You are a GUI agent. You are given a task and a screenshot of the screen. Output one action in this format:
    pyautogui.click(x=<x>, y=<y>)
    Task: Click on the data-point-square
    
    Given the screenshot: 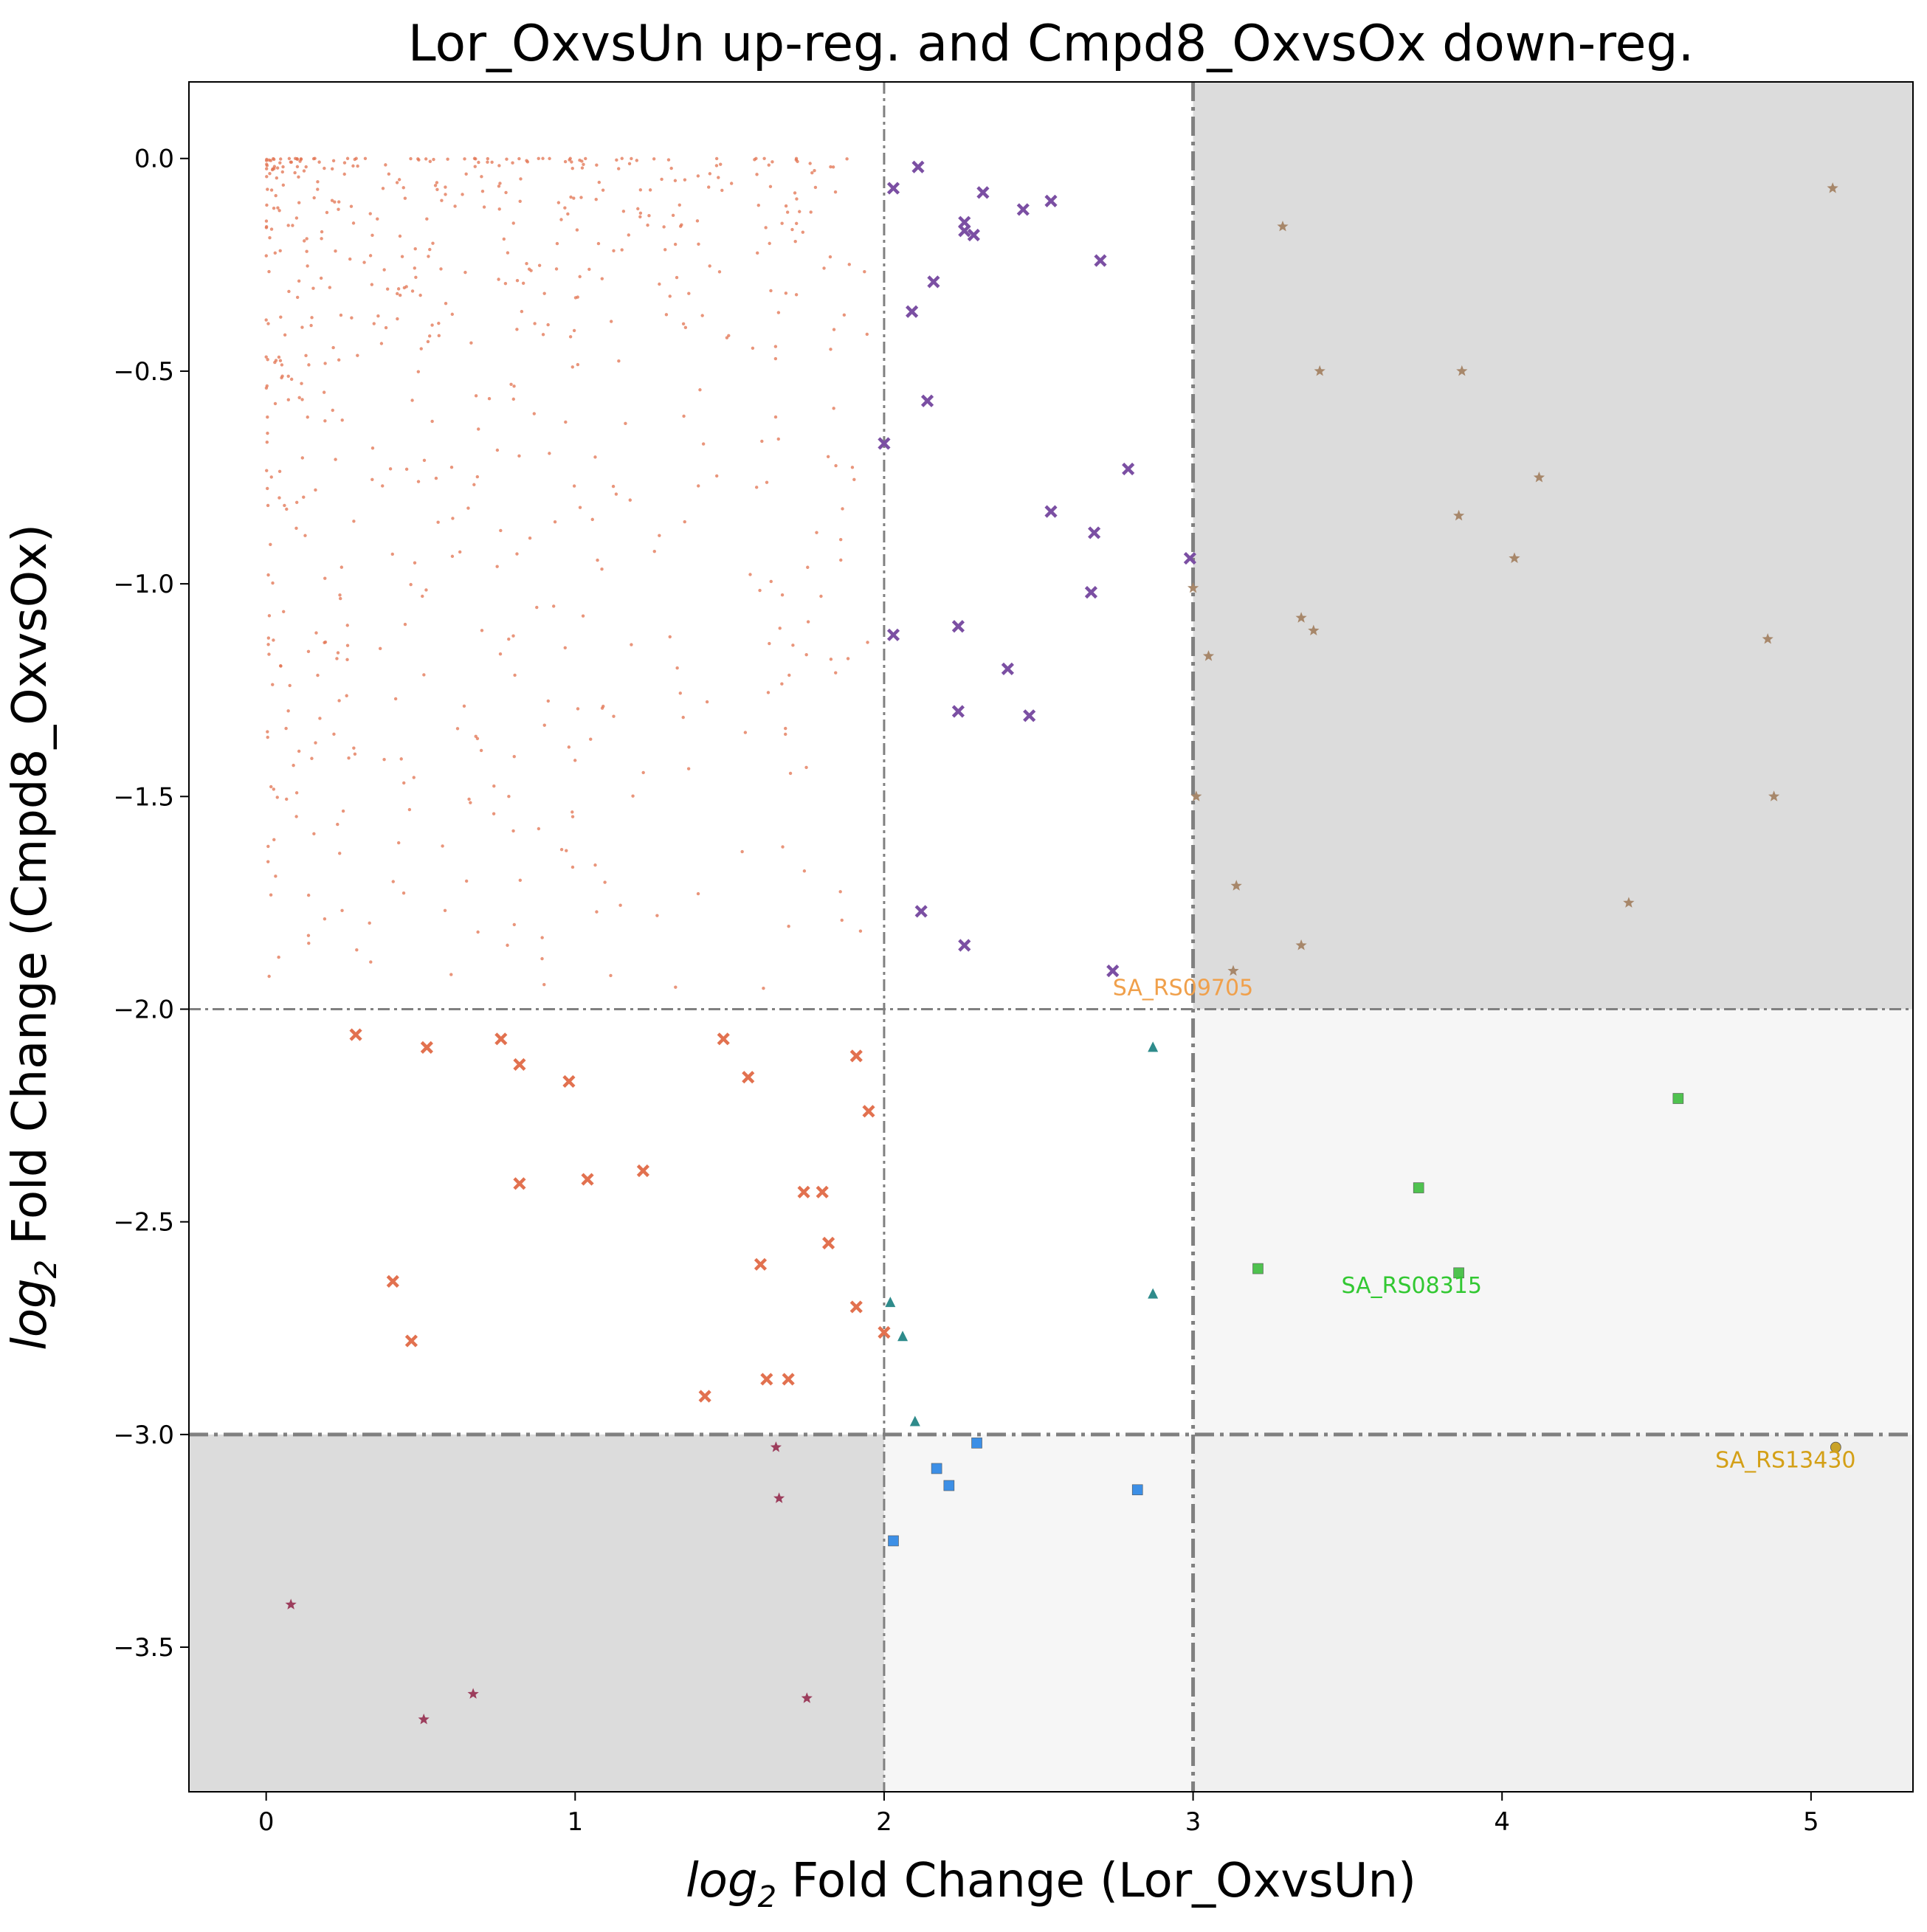 What is the action you would take?
    pyautogui.click(x=1458, y=1273)
    